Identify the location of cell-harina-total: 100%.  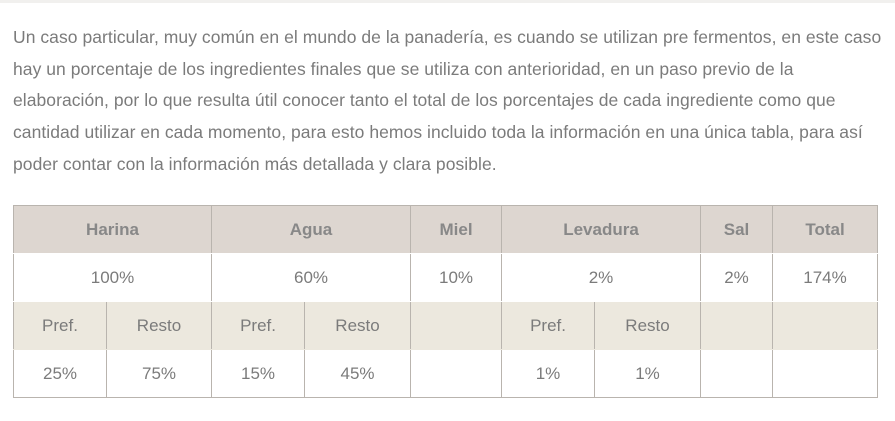
(112, 277).